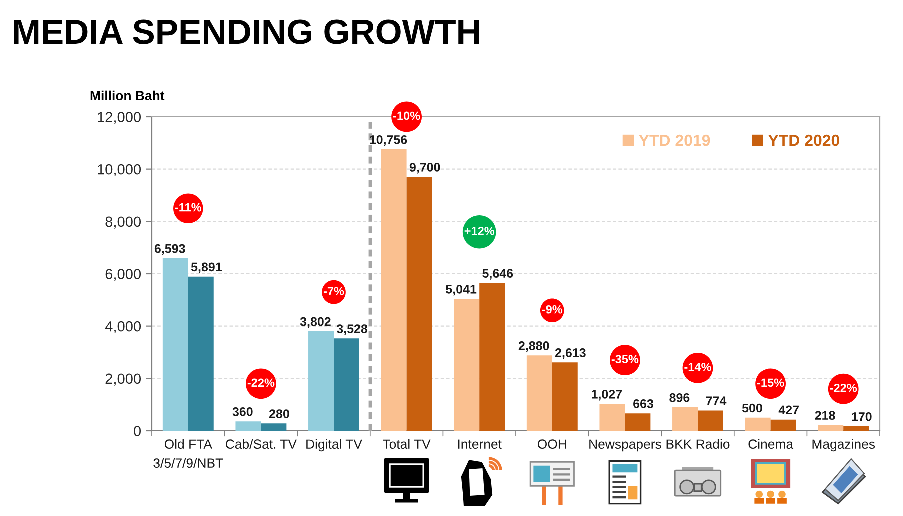  What do you see at coordinates (698, 367) in the screenshot?
I see `annotation: -14%` at bounding box center [698, 367].